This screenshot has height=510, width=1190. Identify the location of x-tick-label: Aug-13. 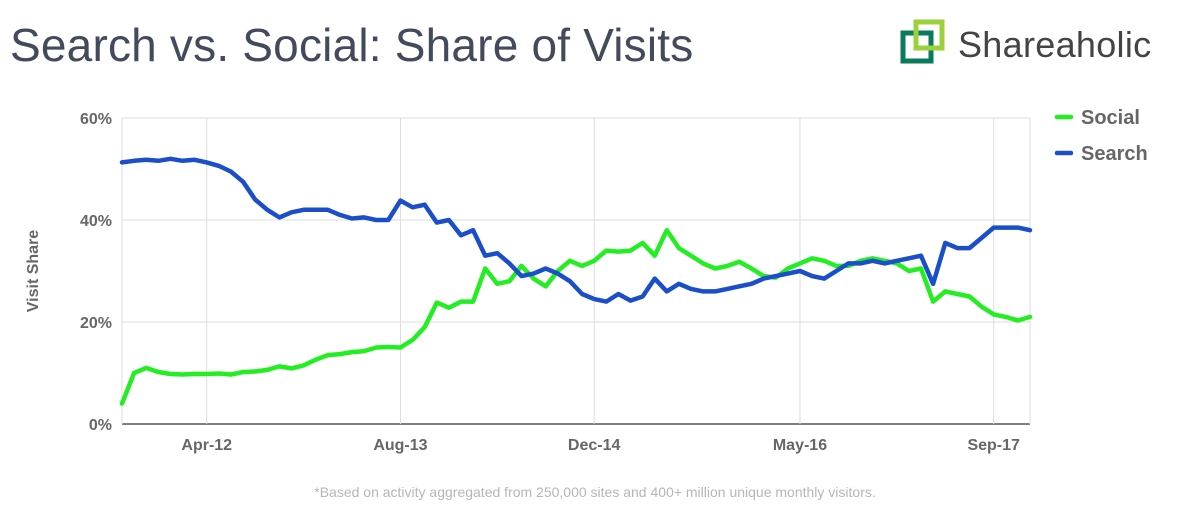
(400, 445).